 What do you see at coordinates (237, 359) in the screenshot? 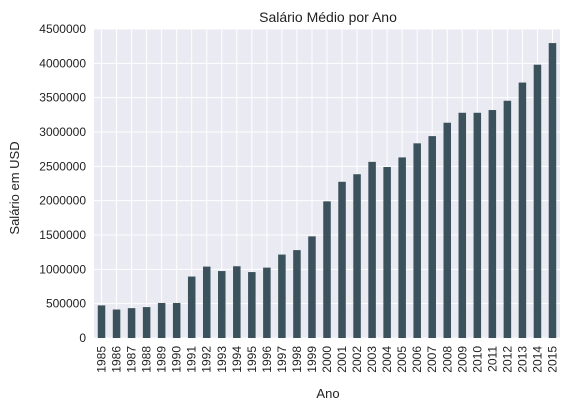
I see `x-tick-label: 1994` at bounding box center [237, 359].